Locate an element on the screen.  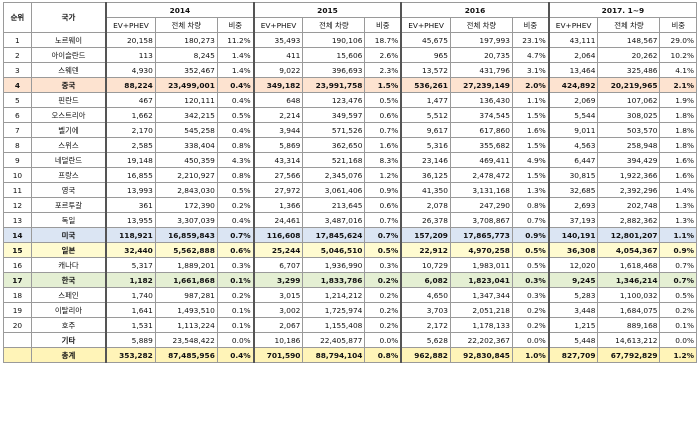
ev-phev-cell: 23,146 is located at coordinates (425, 160).